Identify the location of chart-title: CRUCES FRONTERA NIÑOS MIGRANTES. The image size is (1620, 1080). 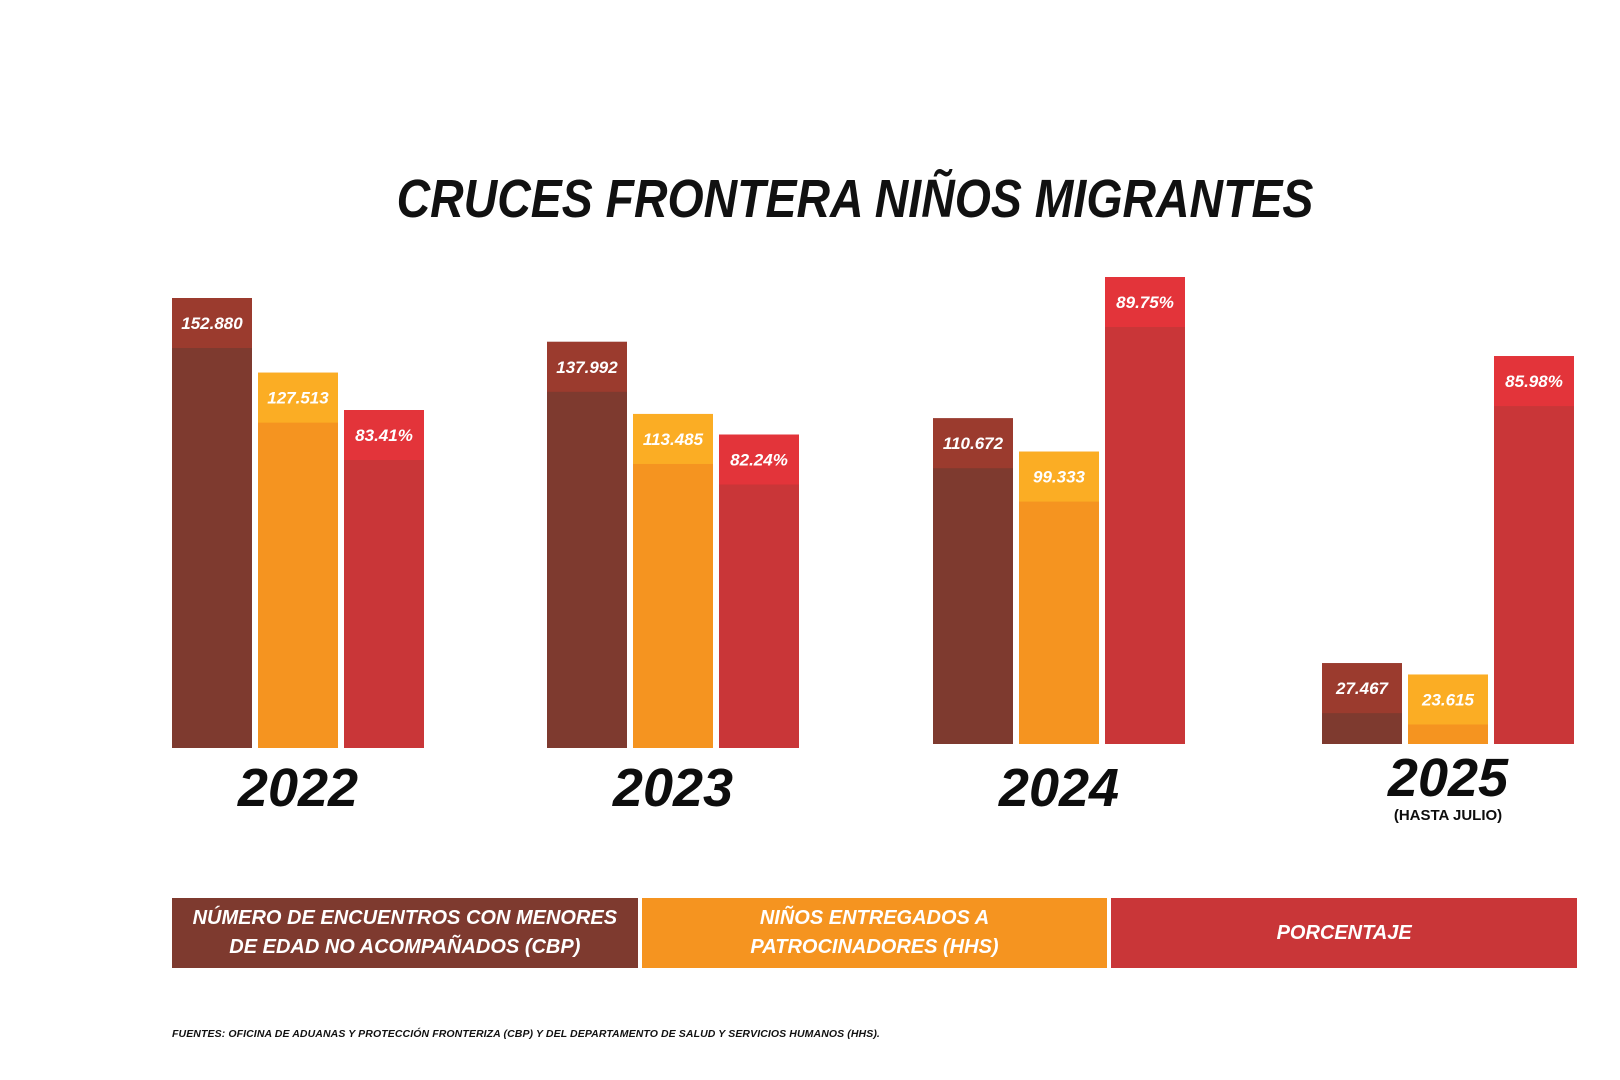
(855, 199).